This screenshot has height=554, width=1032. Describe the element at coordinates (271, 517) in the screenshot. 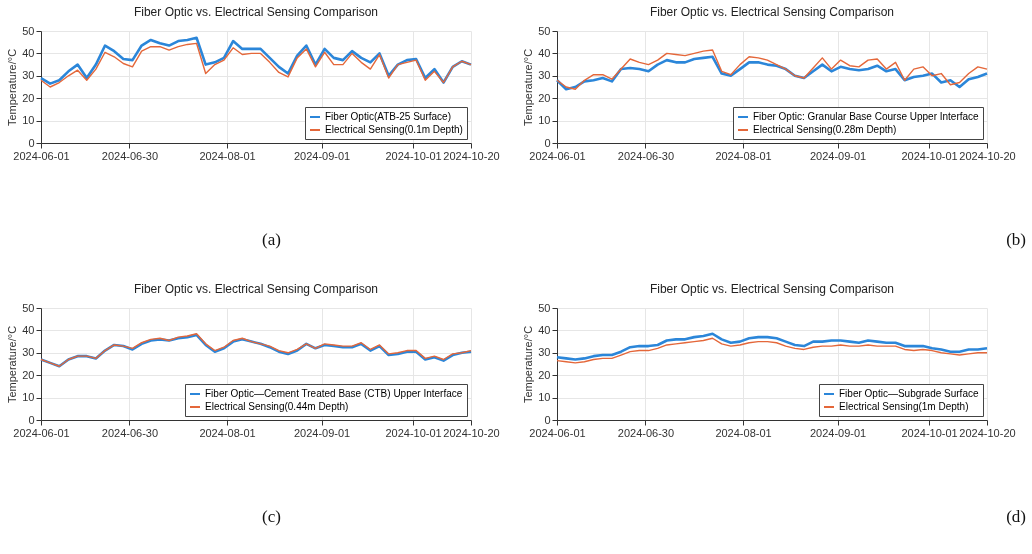

I see `text: (c)` at that location.